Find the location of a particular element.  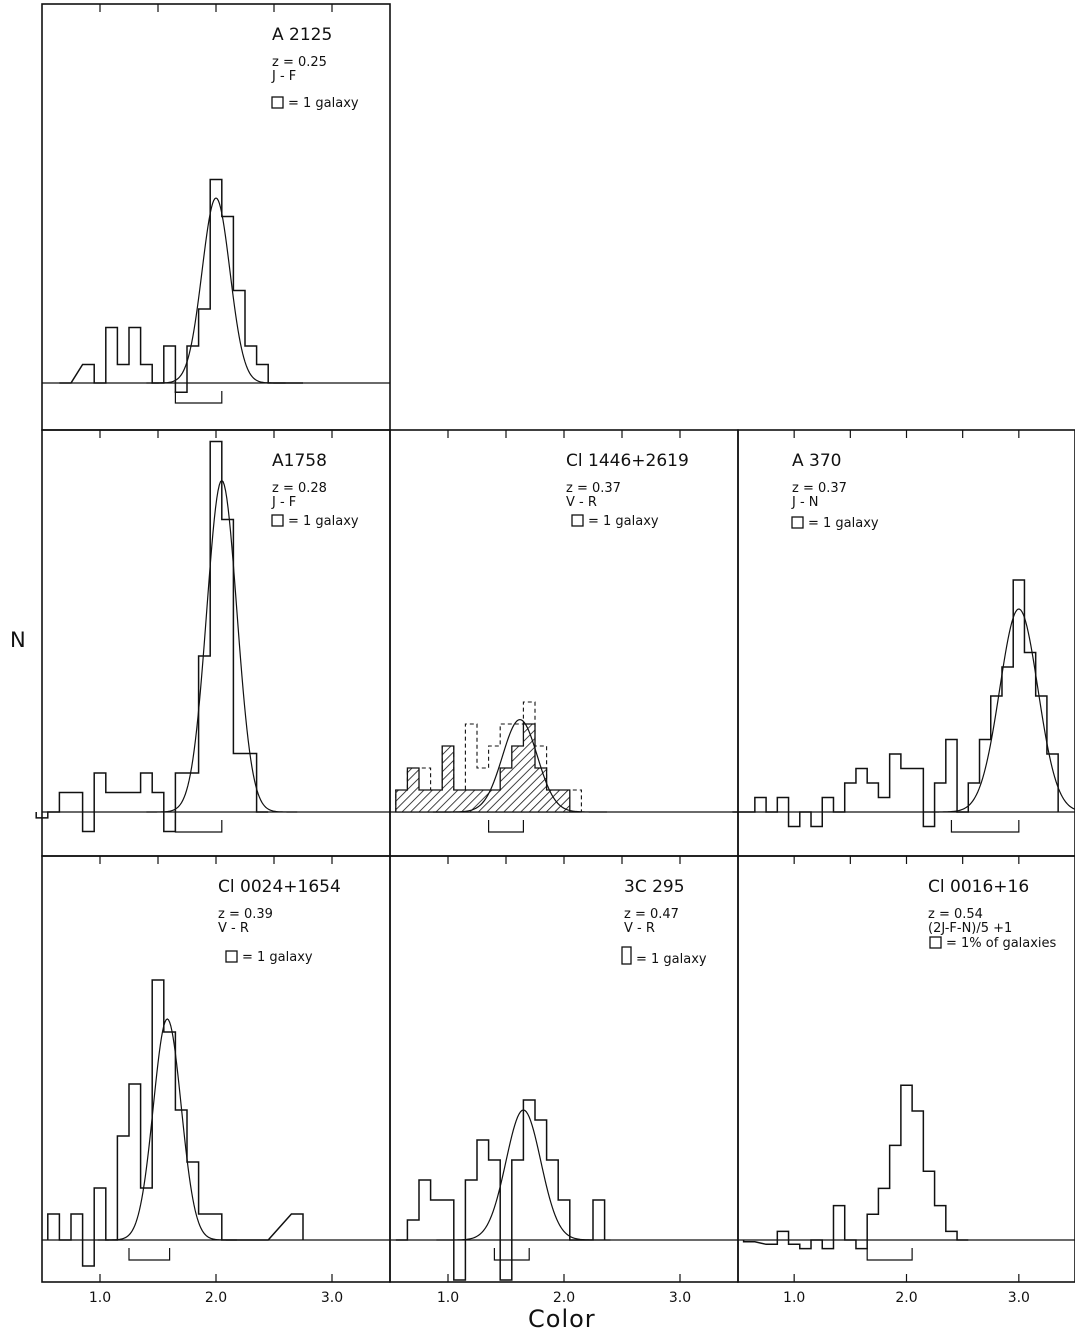

cluster-name-label: 3C 295 is located at coordinates (654, 887).